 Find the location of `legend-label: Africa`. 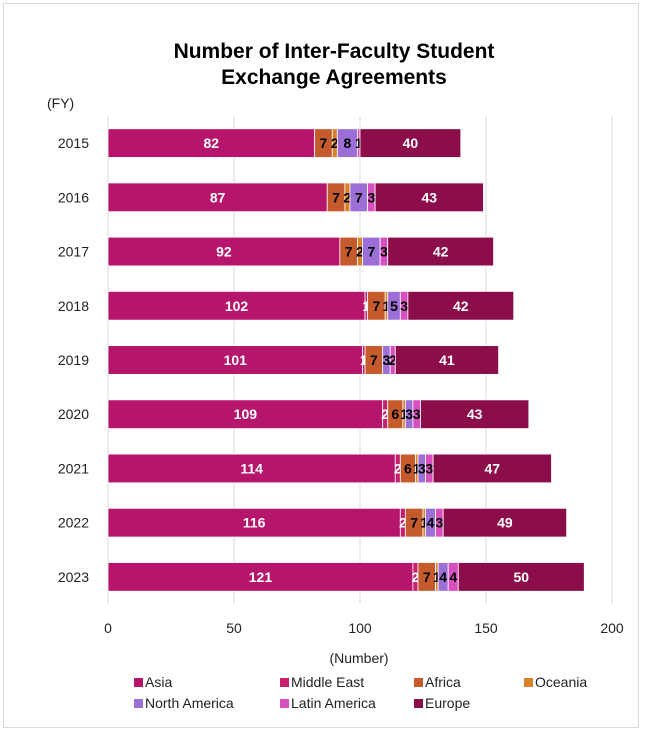

legend-label: Africa is located at coordinates (443, 682).